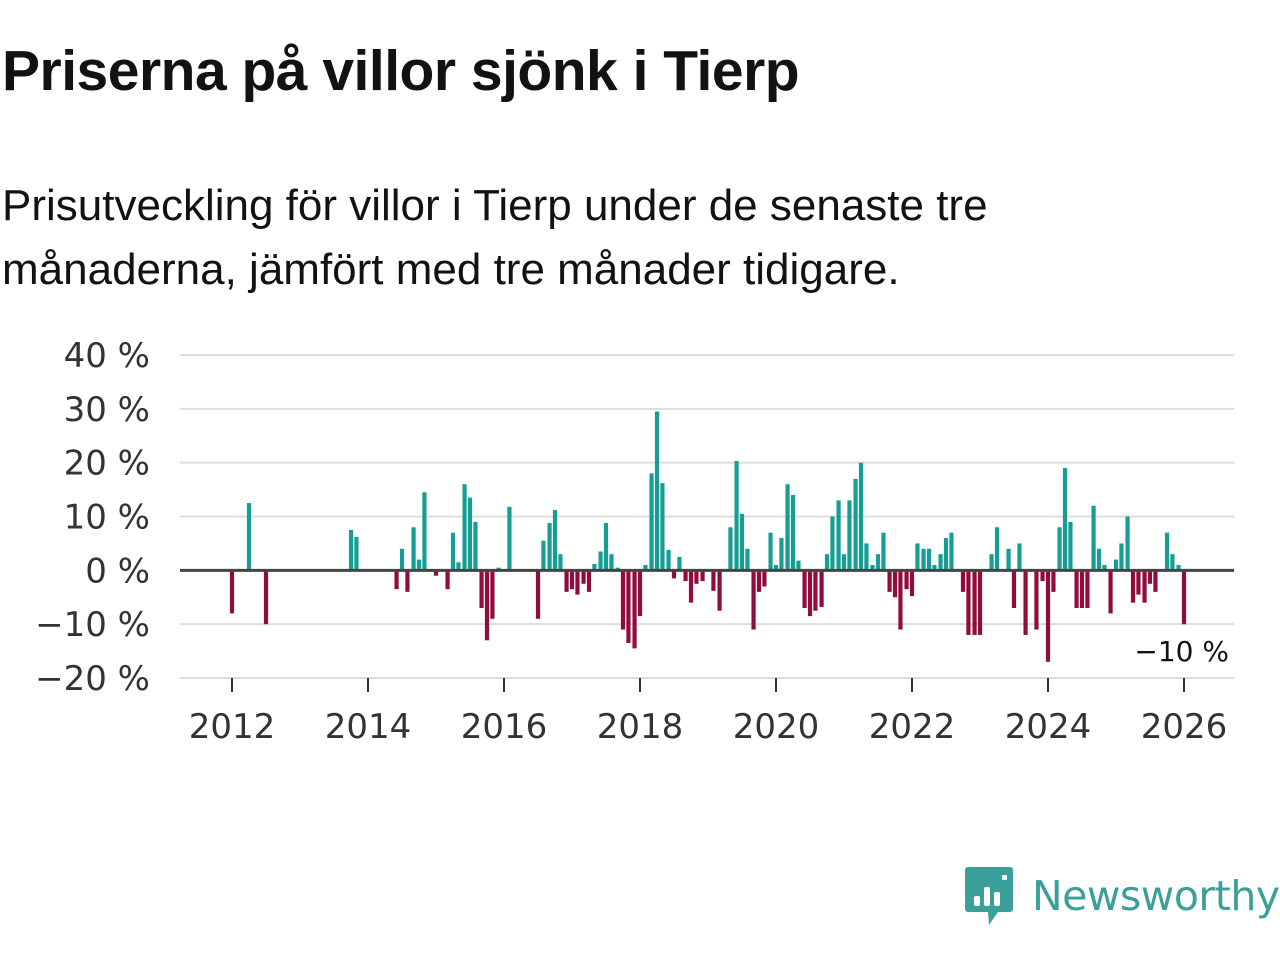 The width and height of the screenshot is (1280, 960). I want to click on x-tick-label: 2012, so click(232, 723).